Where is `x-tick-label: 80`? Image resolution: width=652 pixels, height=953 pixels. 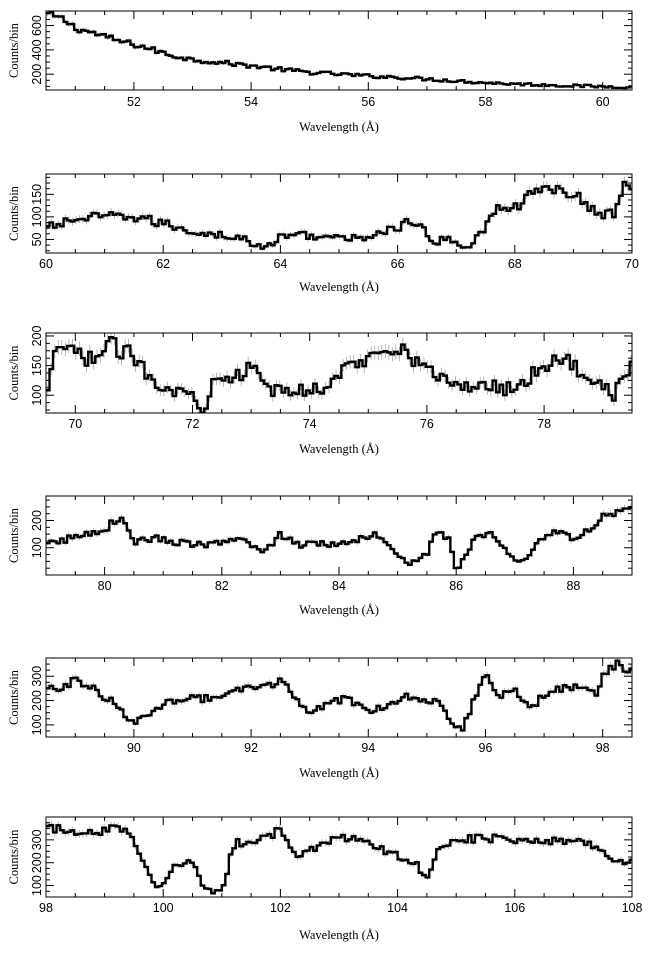 x-tick-label: 80 is located at coordinates (105, 586).